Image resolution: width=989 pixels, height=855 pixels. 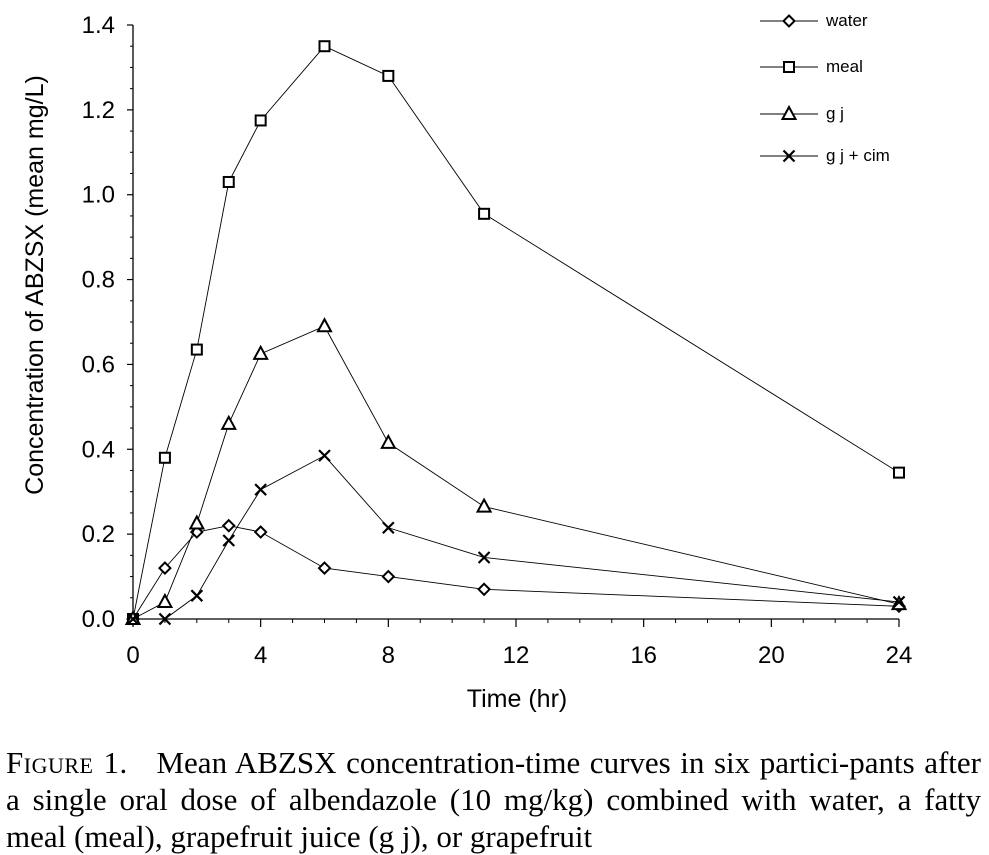 I want to click on legend-label: meal, so click(x=844, y=66).